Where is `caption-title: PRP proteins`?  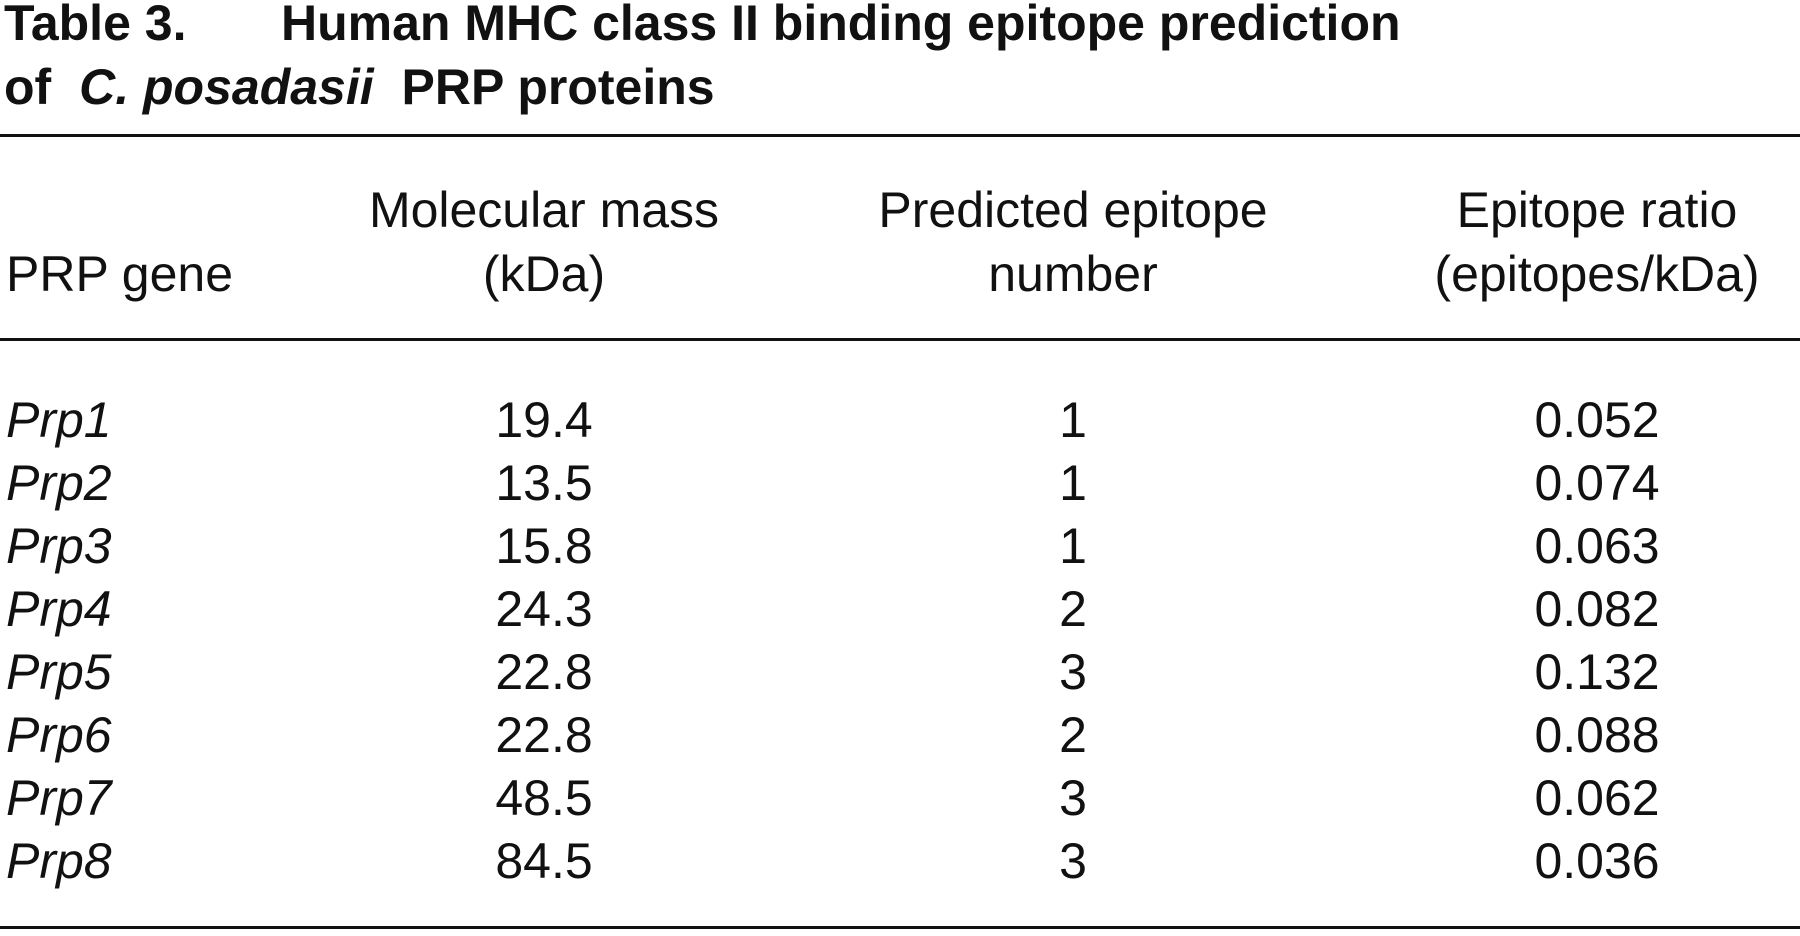
caption-title: PRP proteins is located at coordinates (558, 87).